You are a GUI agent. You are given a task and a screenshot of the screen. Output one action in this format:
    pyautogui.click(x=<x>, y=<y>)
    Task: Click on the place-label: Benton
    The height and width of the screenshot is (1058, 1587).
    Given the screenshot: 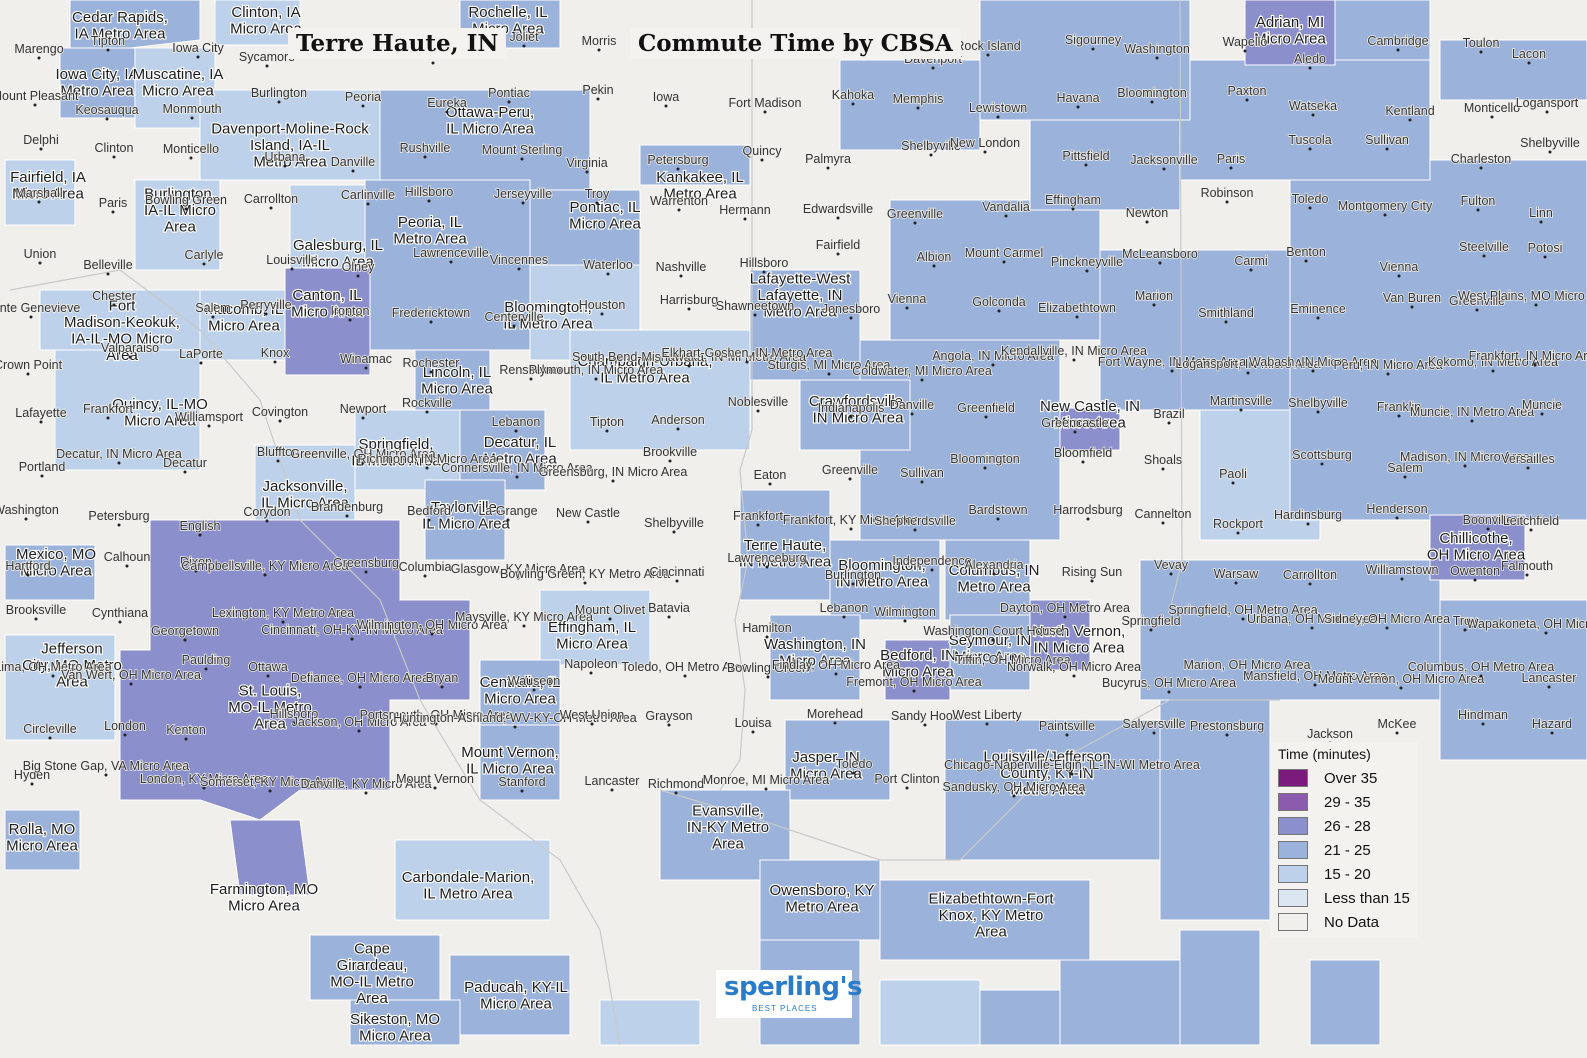 What is the action you would take?
    pyautogui.click(x=1306, y=252)
    